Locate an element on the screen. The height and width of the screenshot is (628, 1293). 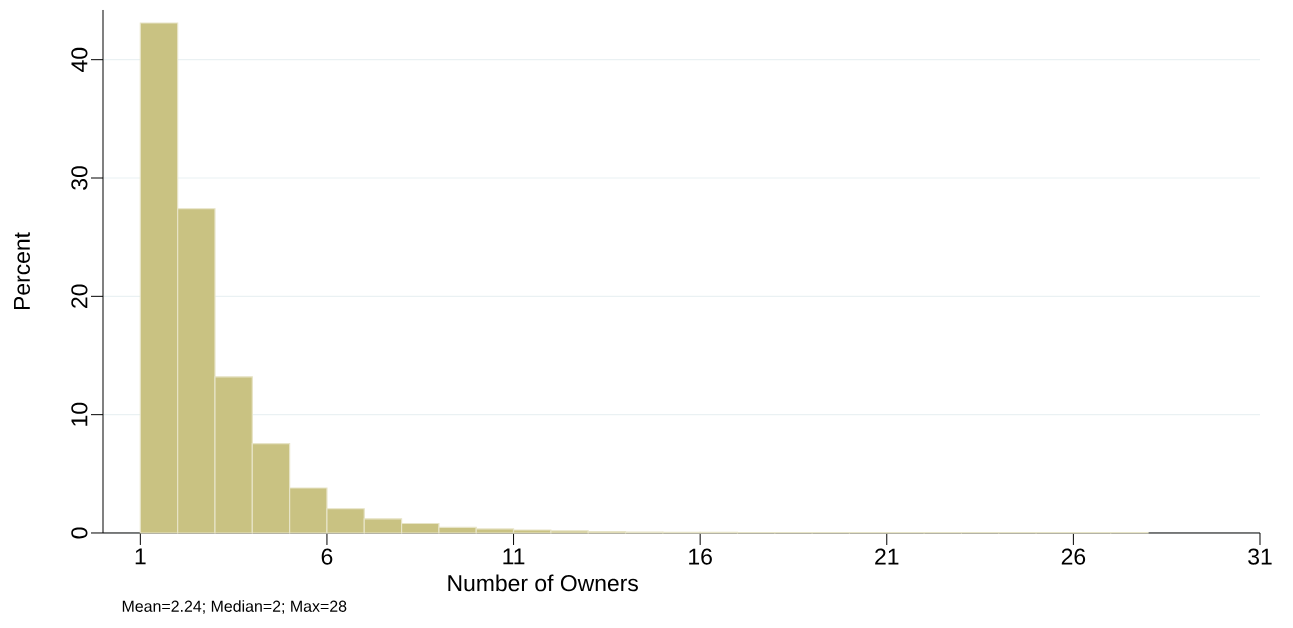
y-tick-label: 0 is located at coordinates (79, 533).